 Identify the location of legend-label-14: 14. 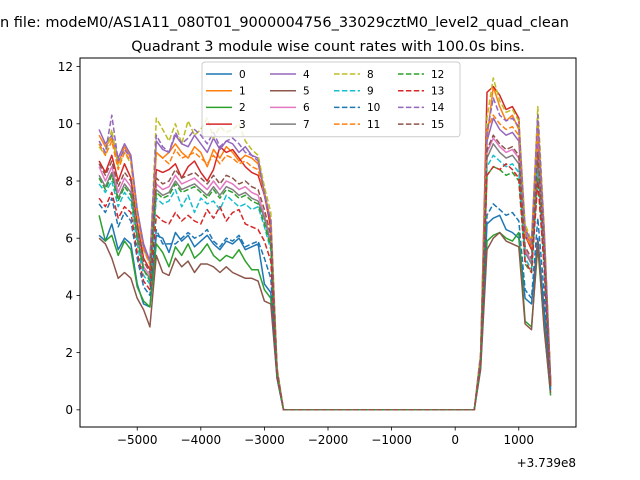
(438, 108).